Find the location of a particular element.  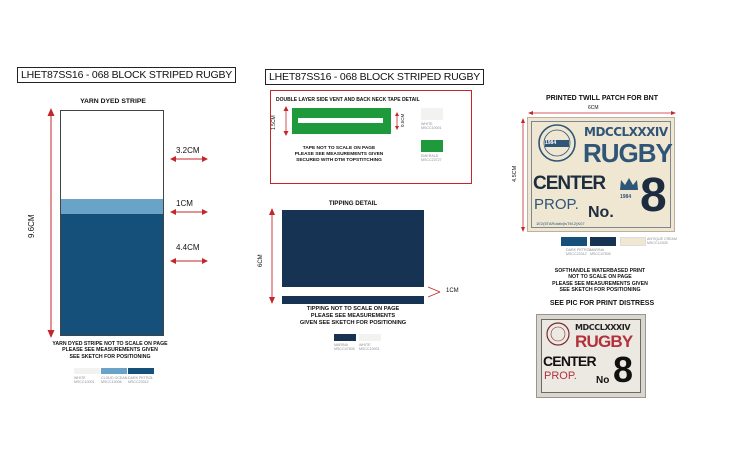

swatch-code: MSCC13006 is located at coordinates (111, 382).